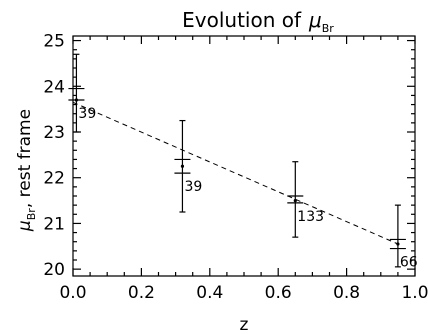  I want to click on x-tick-label: 0.0, so click(72, 293).